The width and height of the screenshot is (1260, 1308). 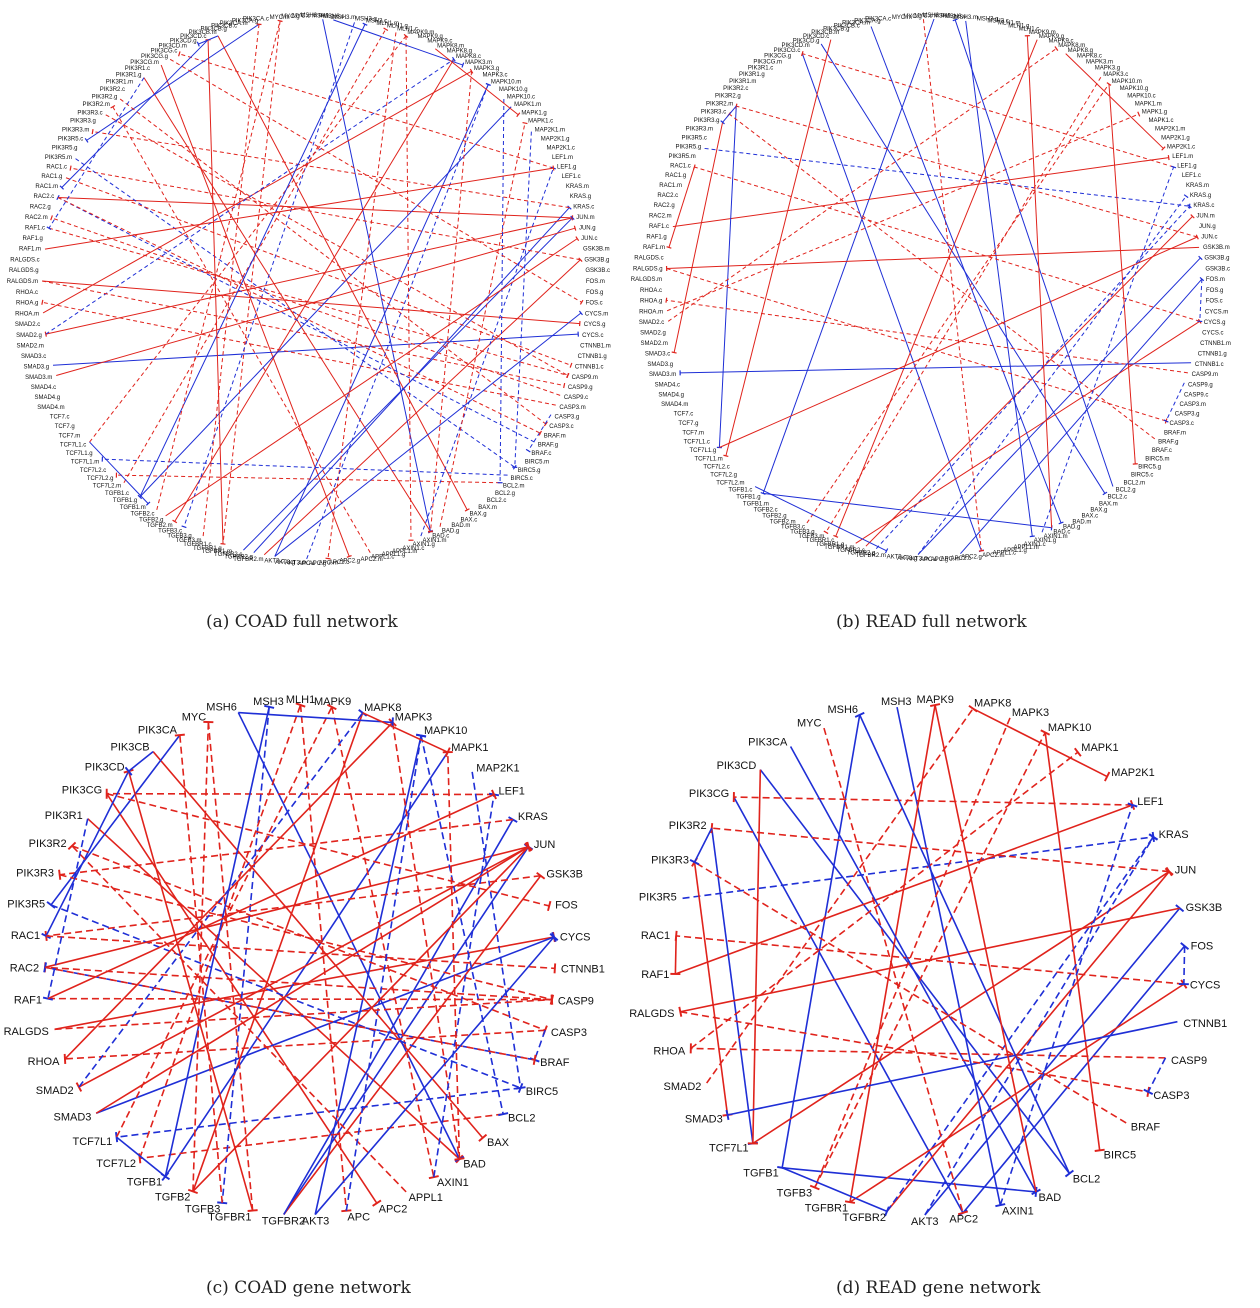 What do you see at coordinates (778, 247) in the screenshot?
I see `edge-pik3cd-c-tcf7l1-m` at bounding box center [778, 247].